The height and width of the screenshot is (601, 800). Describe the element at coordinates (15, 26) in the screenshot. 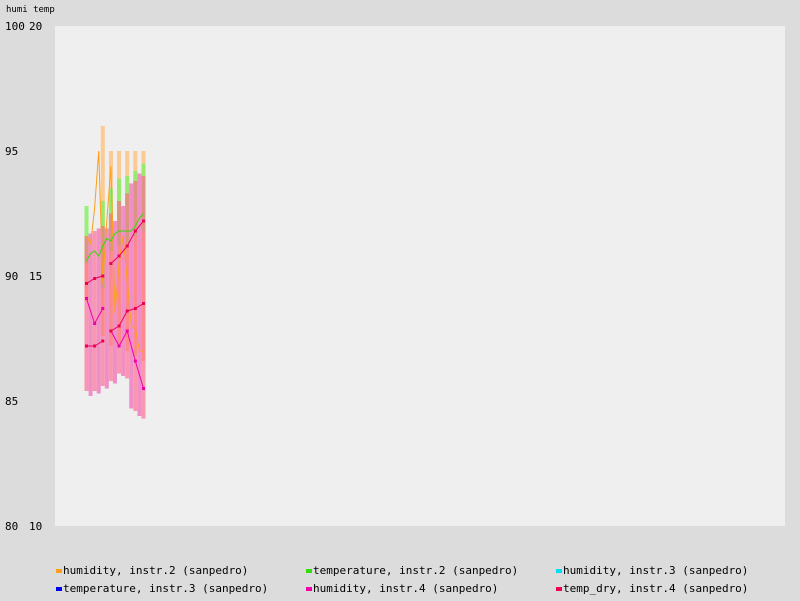

I see `left-tick-label: 100` at that location.